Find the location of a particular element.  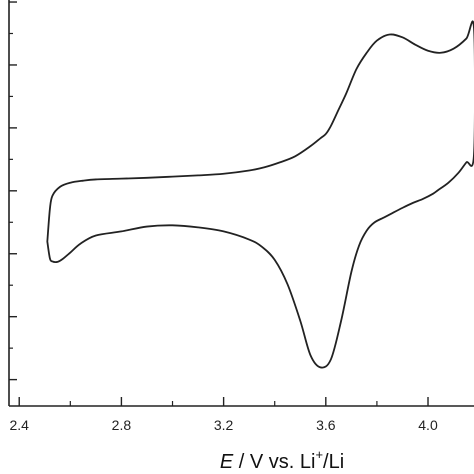

y-axis-ticks is located at coordinates (13, 191).